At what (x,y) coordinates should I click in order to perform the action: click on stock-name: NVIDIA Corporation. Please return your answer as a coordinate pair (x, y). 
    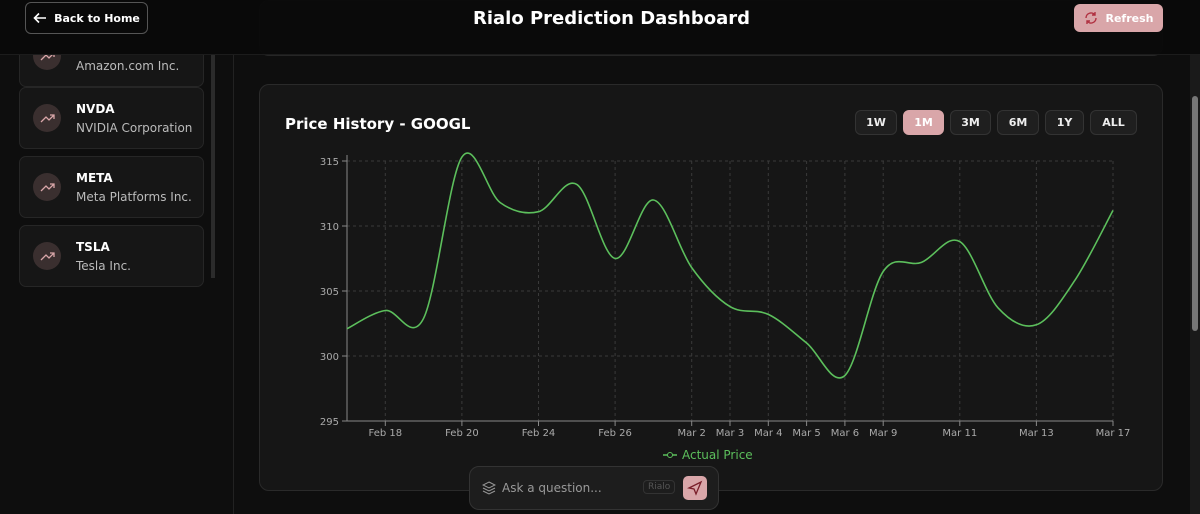
    Looking at the image, I should click on (134, 128).